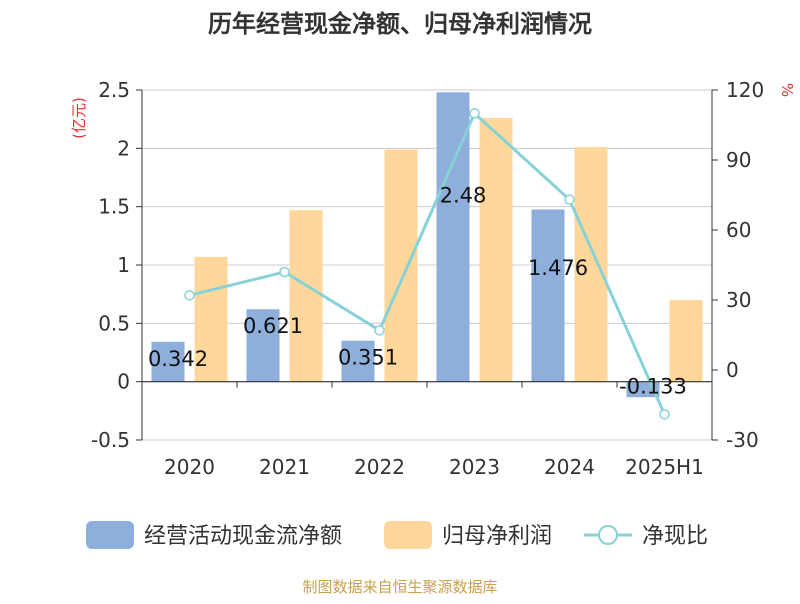 The image size is (800, 604). What do you see at coordinates (474, 467) in the screenshot?
I see `category-label: 2023` at bounding box center [474, 467].